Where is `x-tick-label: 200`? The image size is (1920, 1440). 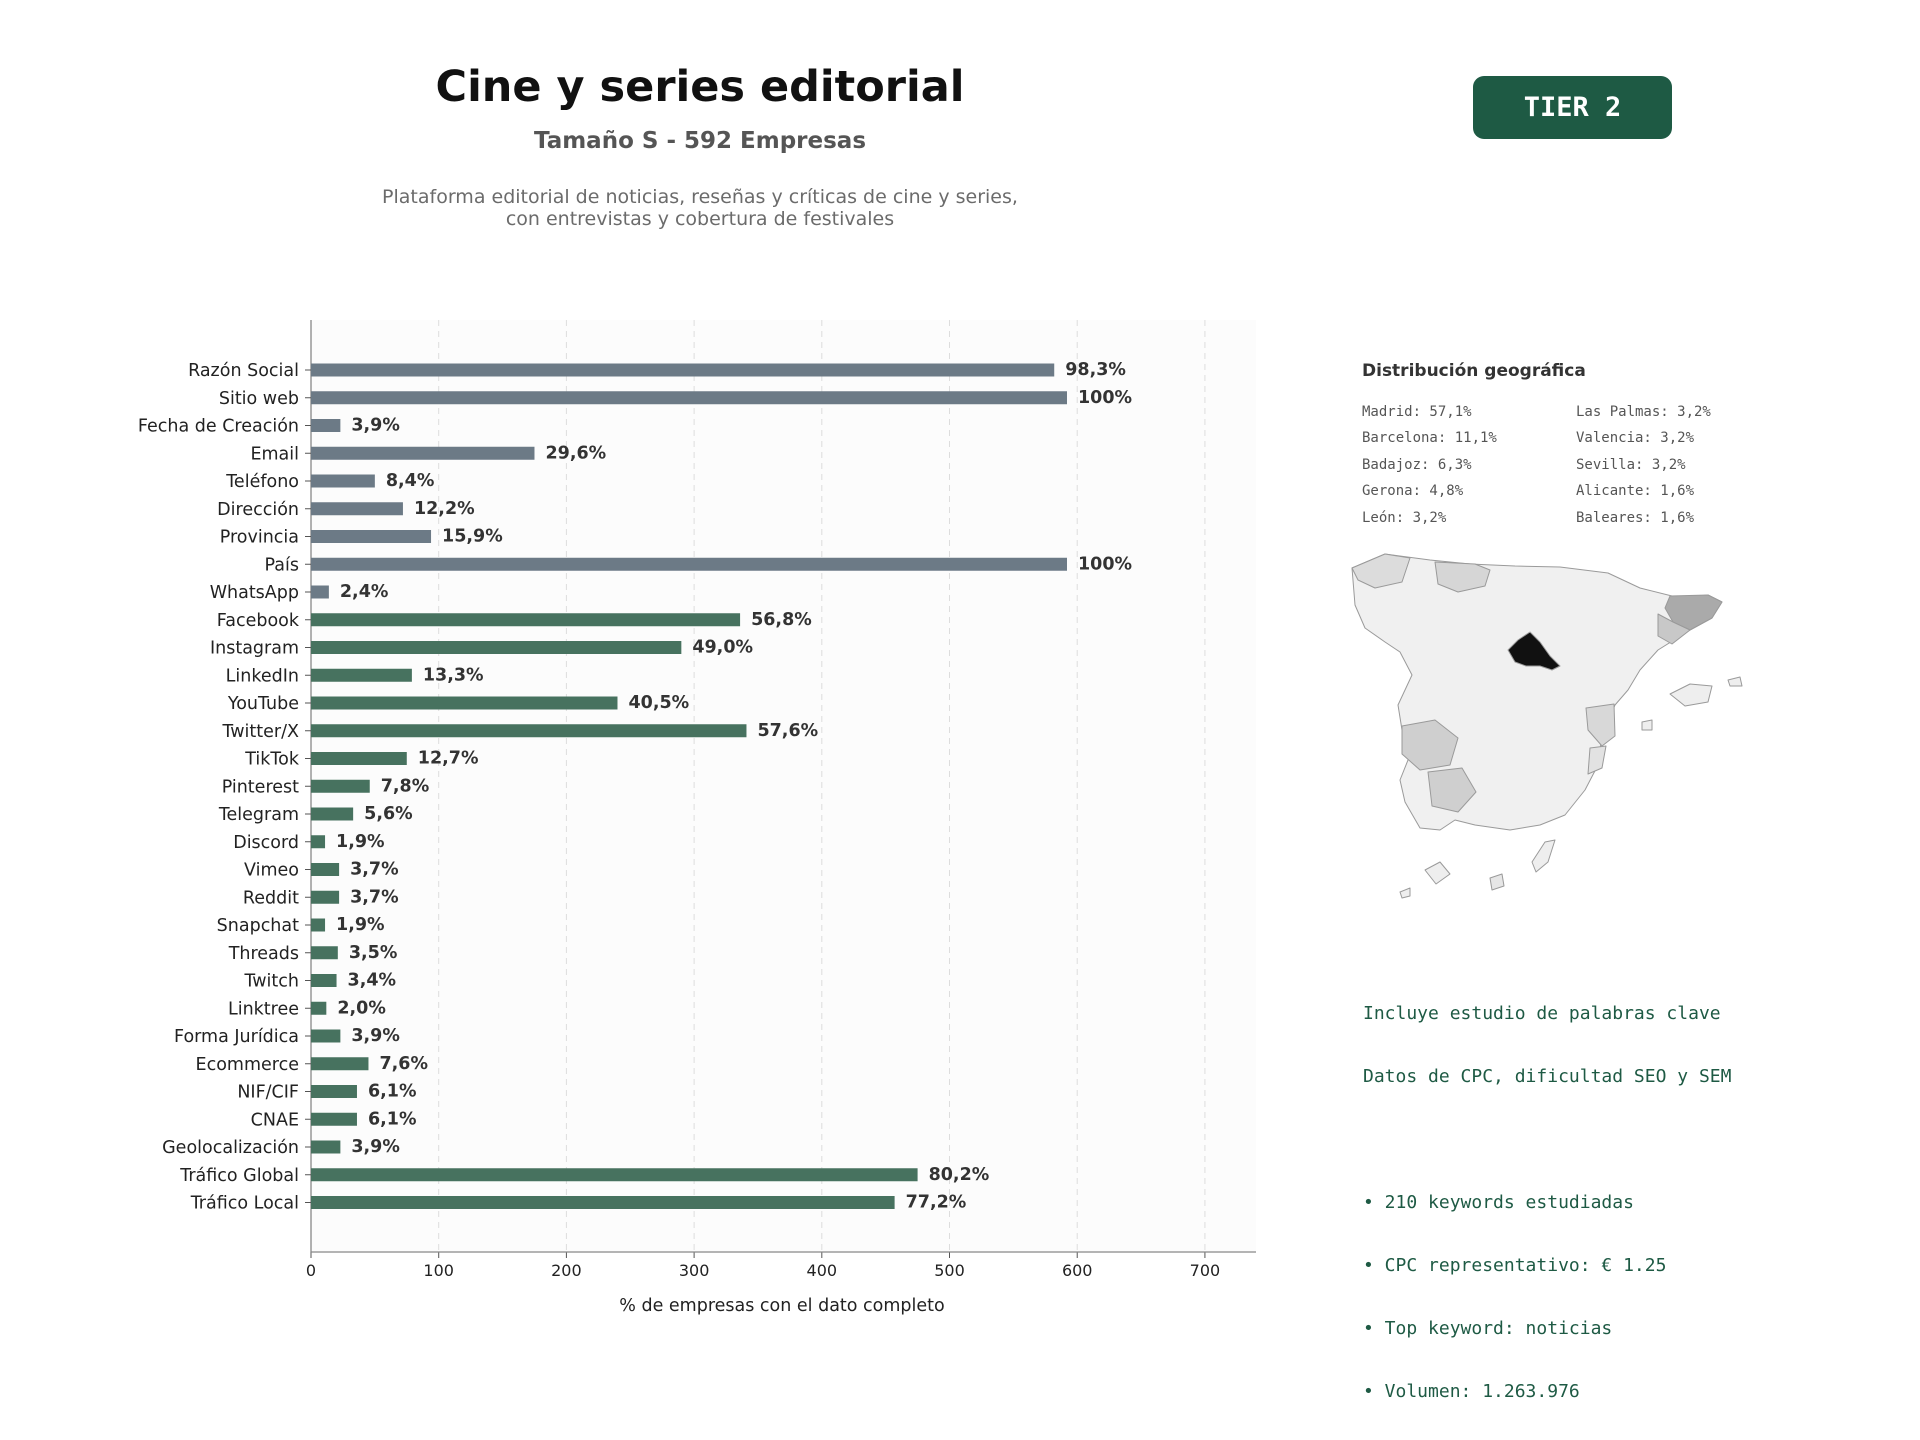 x-tick-label: 200 is located at coordinates (566, 1270).